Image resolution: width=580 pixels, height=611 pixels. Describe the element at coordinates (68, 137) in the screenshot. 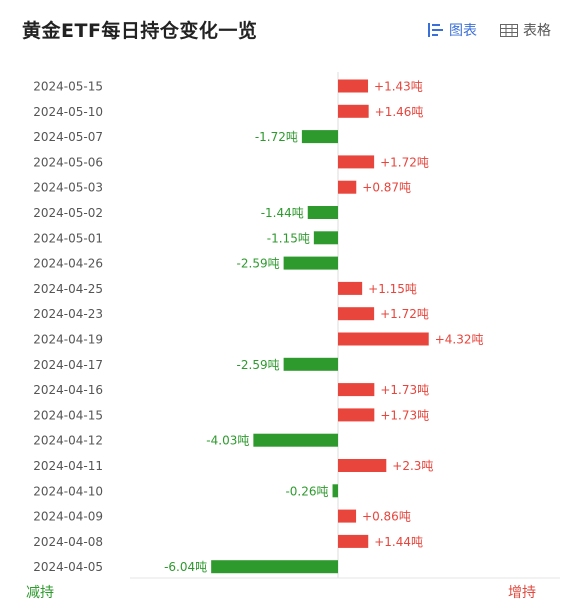

I see `y-tick-label: 2024-05-07` at that location.